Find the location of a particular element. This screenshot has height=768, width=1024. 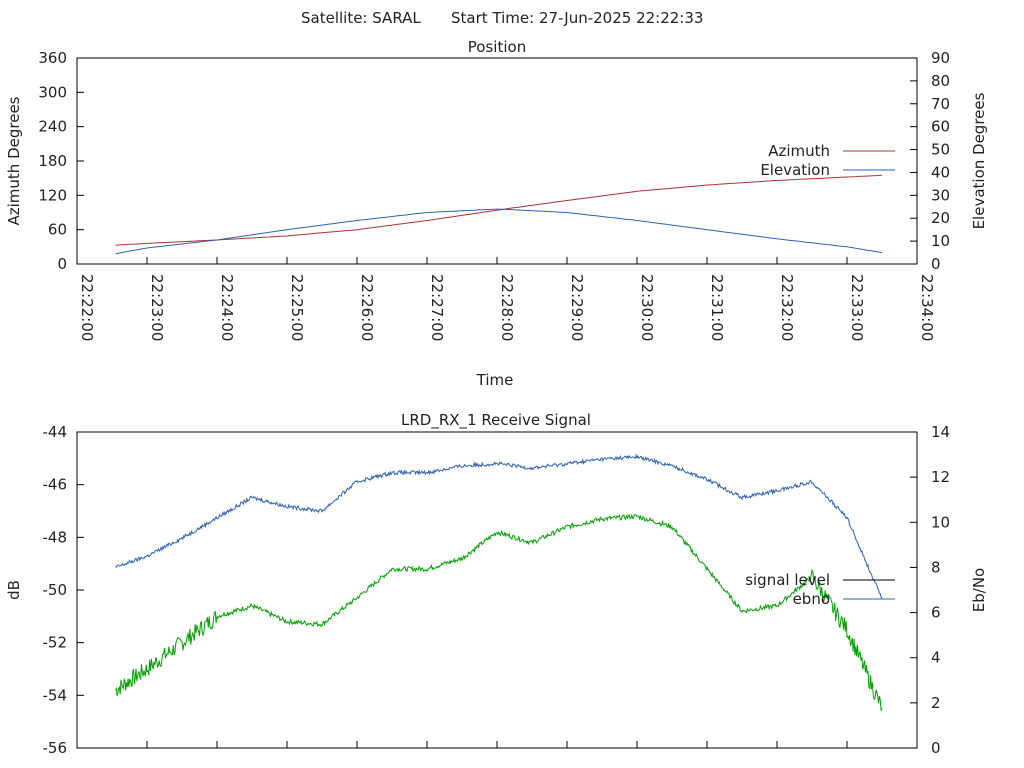

legend-label-signal-level: signal level is located at coordinates (787, 580).